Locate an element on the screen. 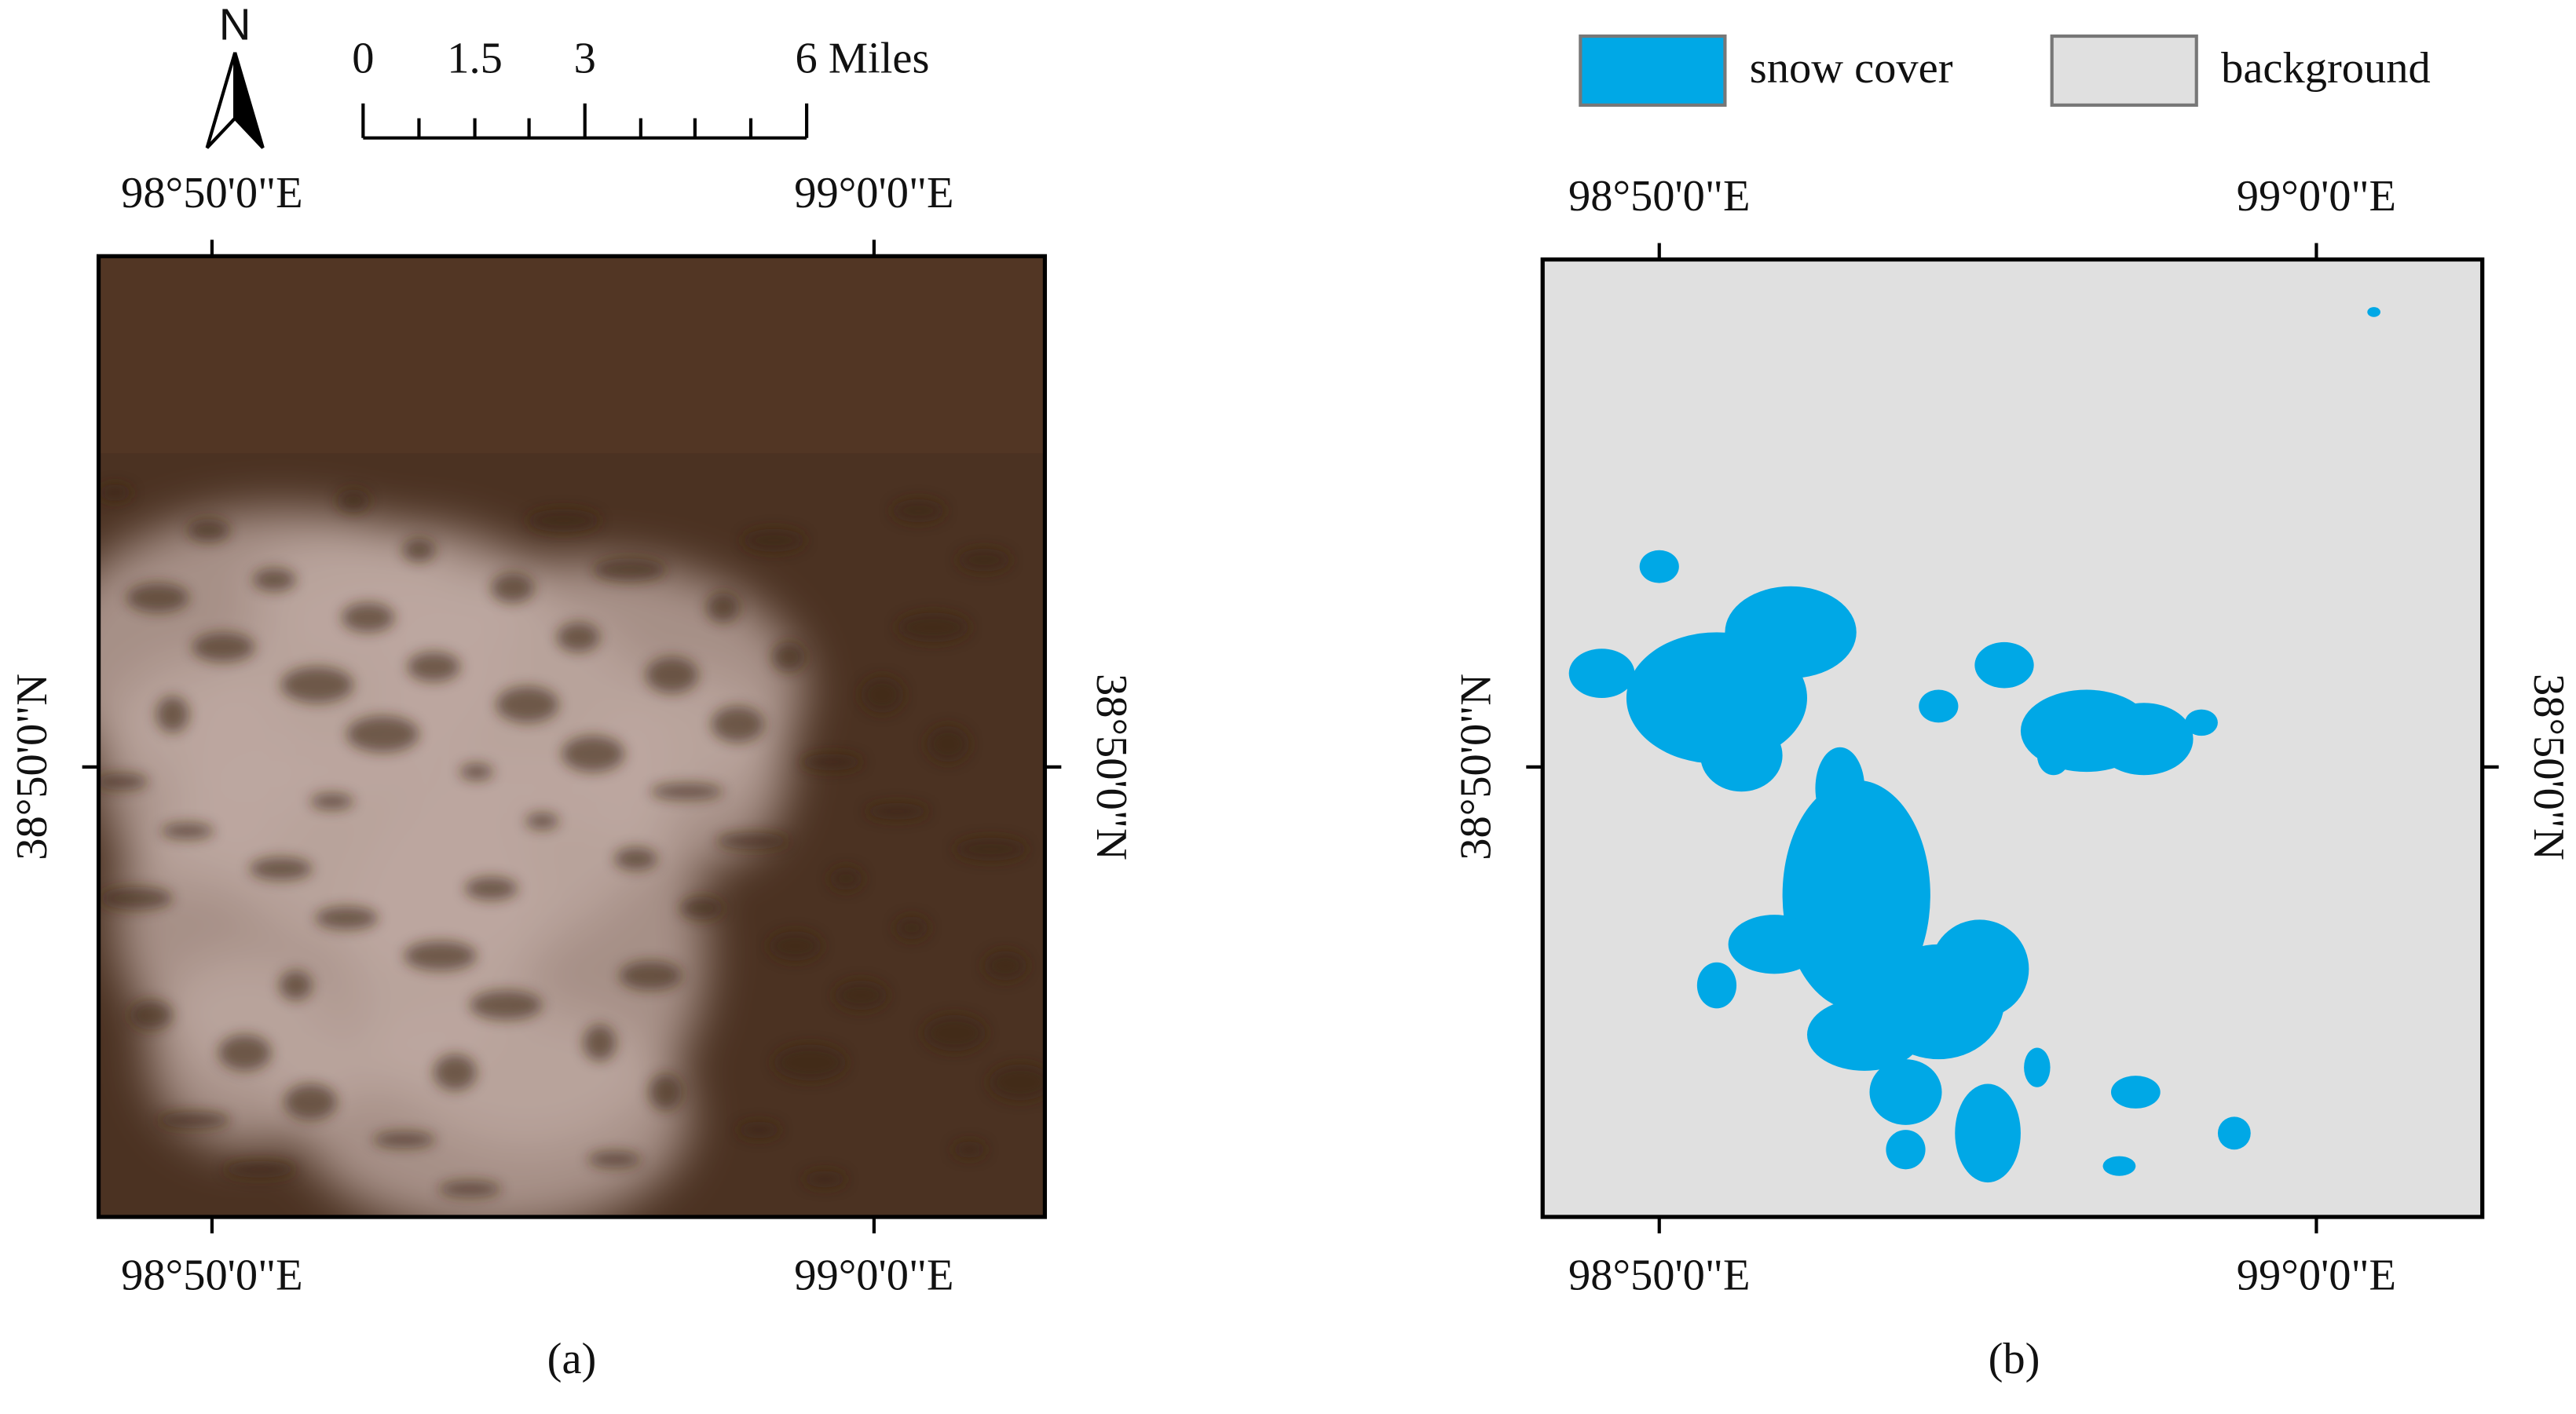 The height and width of the screenshot is (1414, 2576). image-top-dark is located at coordinates (571, 355).